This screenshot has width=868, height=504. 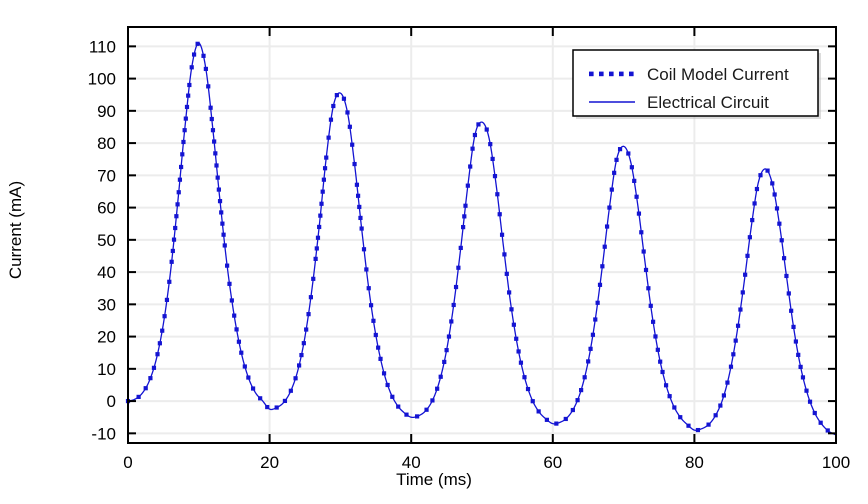 I want to click on x-tick-label: 100, so click(x=836, y=462).